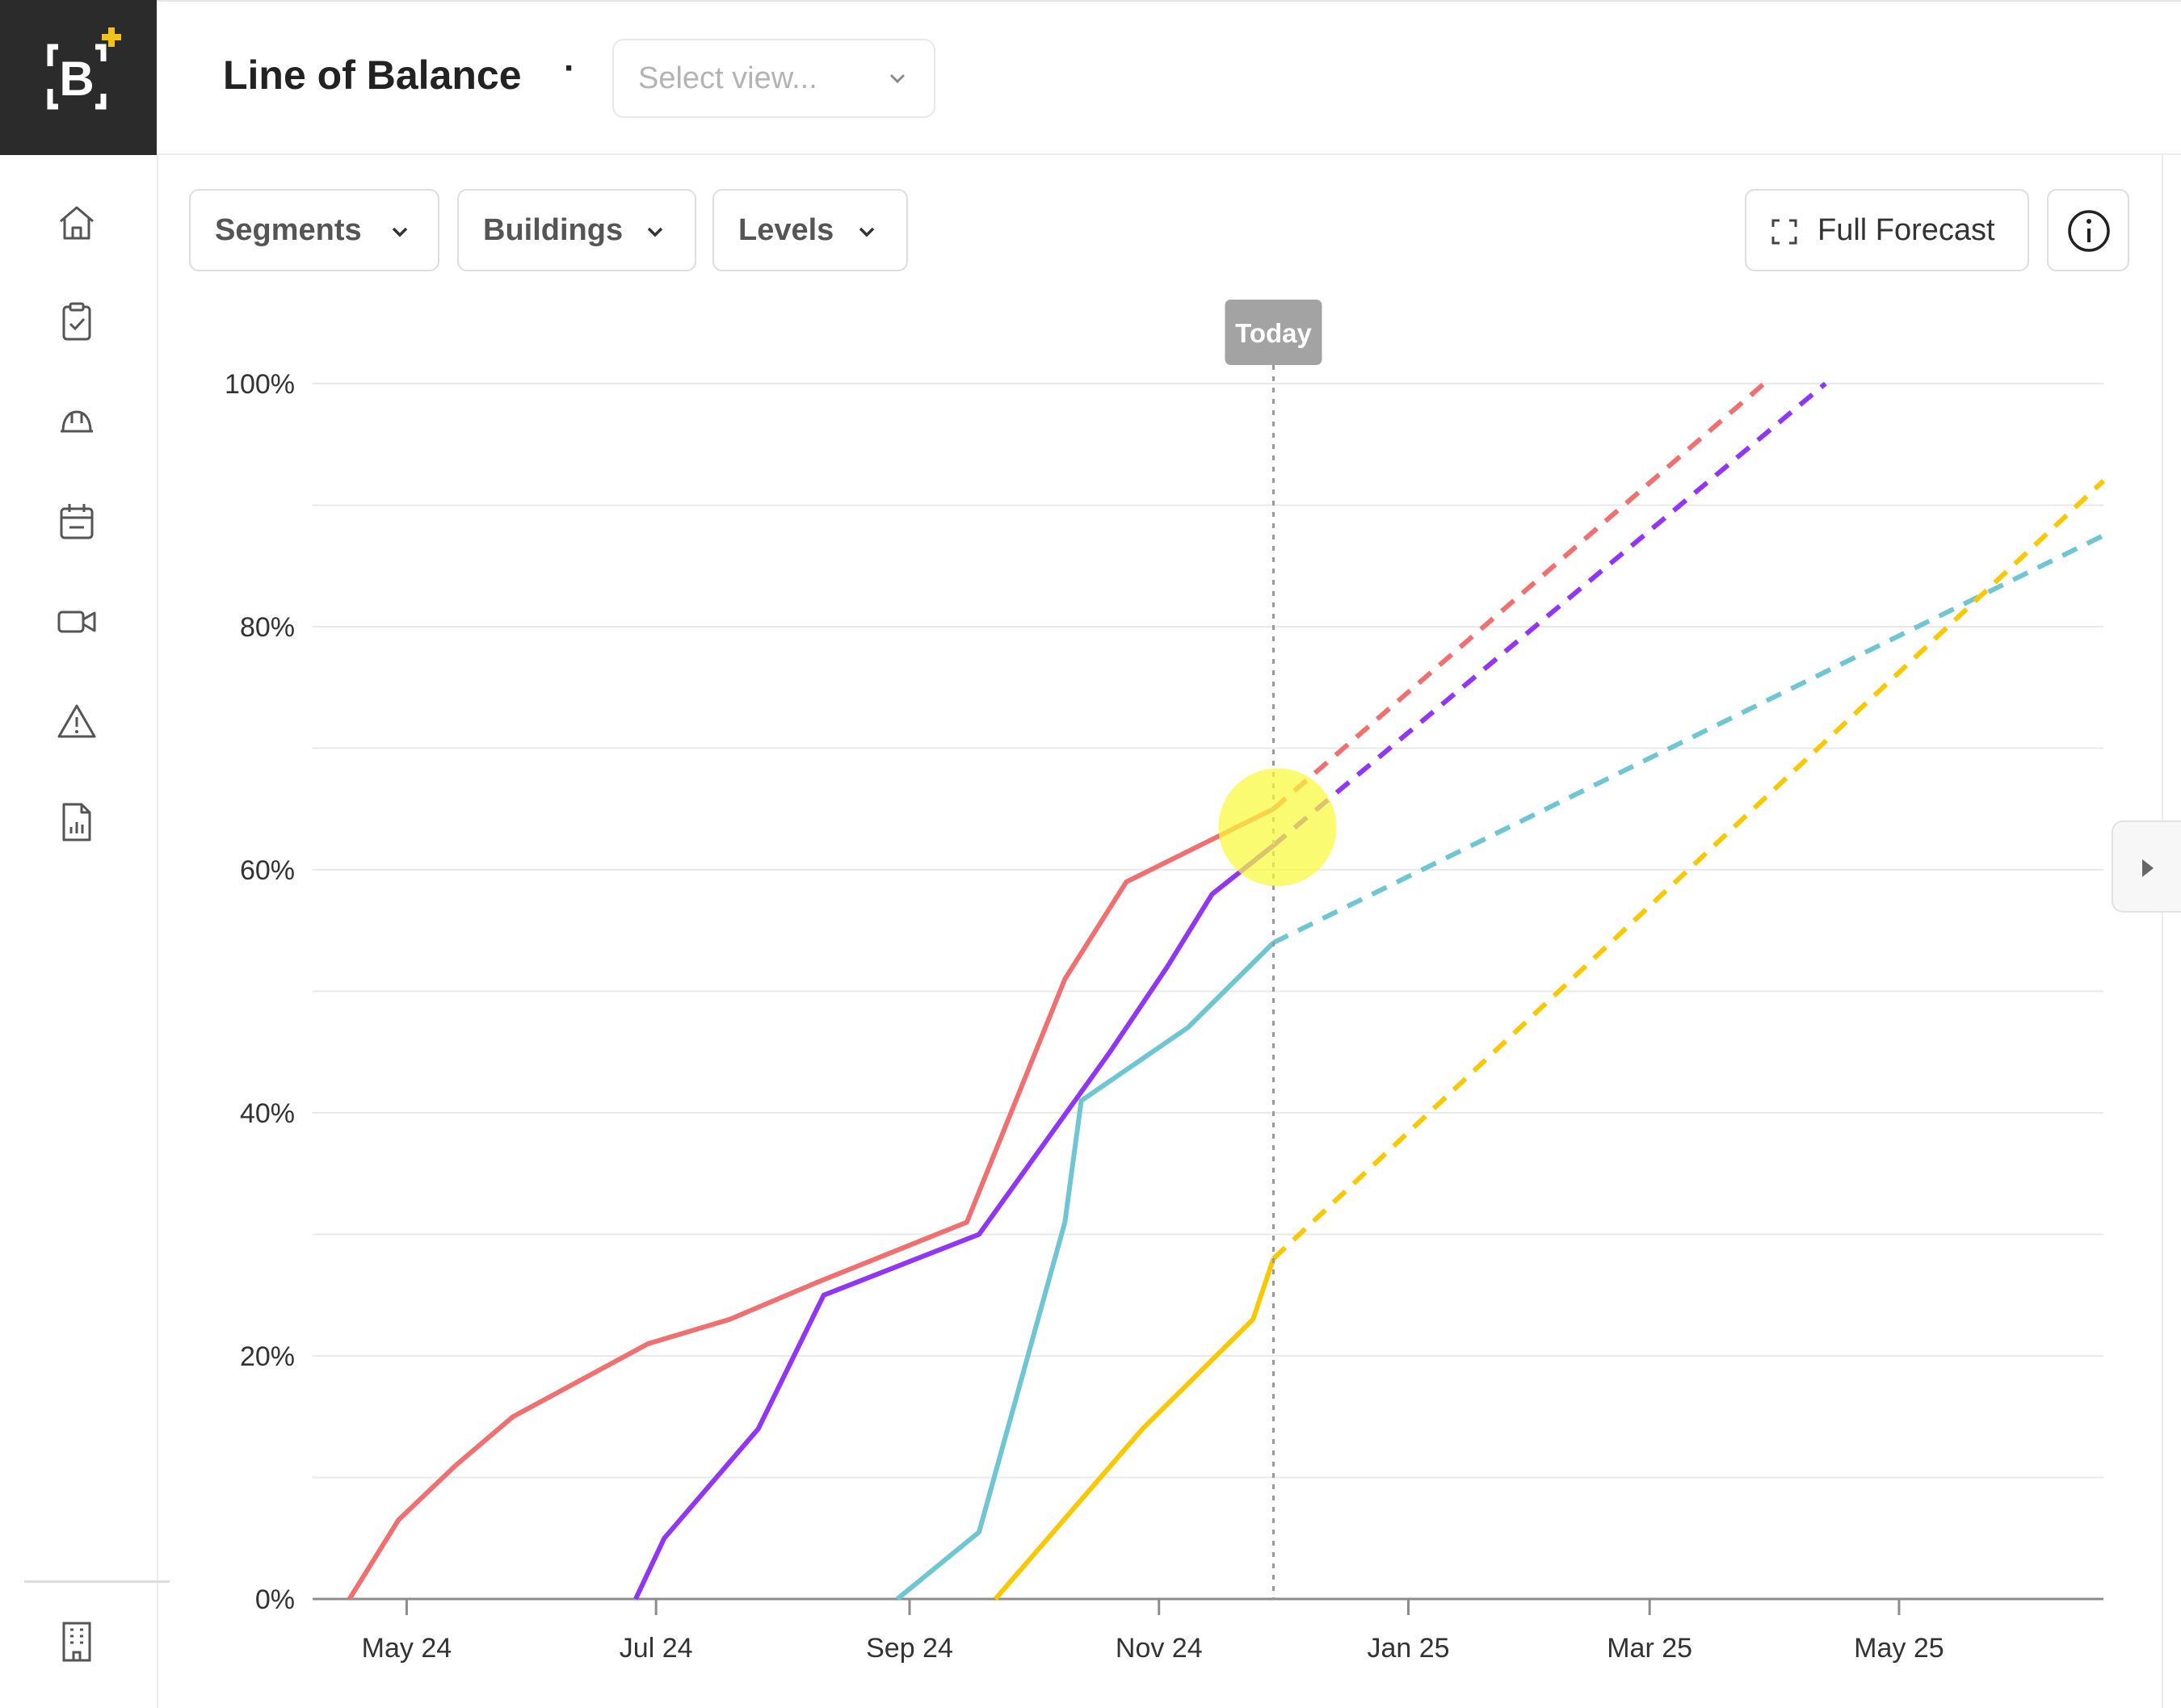 Image resolution: width=2181 pixels, height=1708 pixels. What do you see at coordinates (656, 1648) in the screenshot?
I see `x-tick-label: Jul 24` at bounding box center [656, 1648].